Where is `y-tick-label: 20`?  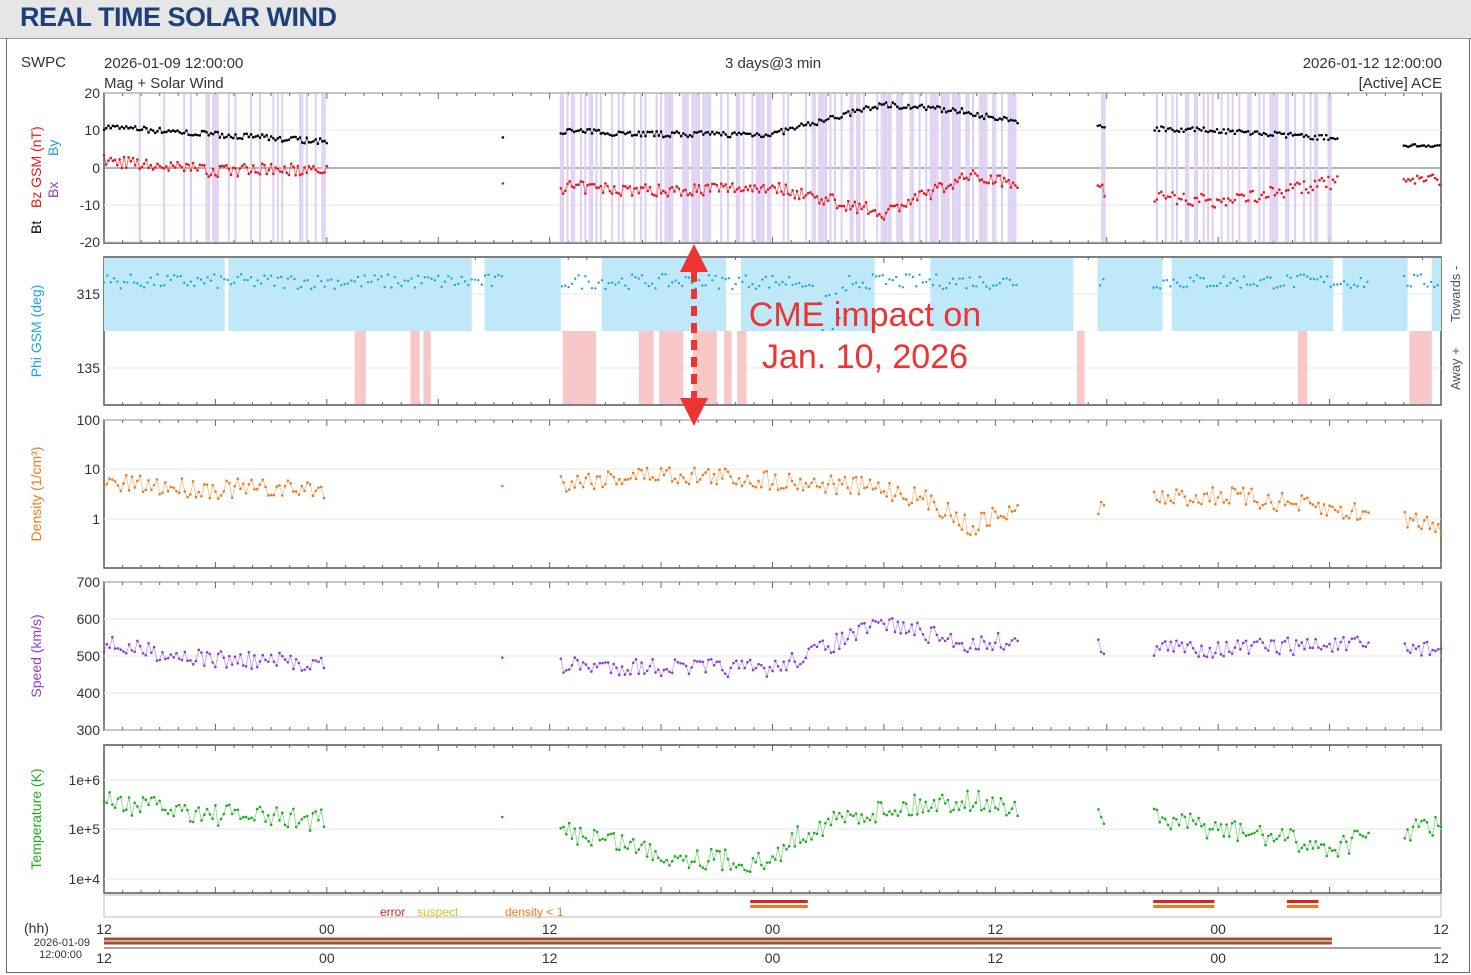 y-tick-label: 20 is located at coordinates (92, 93).